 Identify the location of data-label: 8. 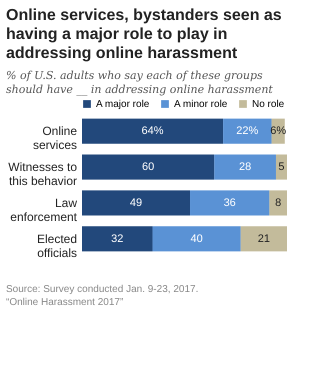
(278, 202).